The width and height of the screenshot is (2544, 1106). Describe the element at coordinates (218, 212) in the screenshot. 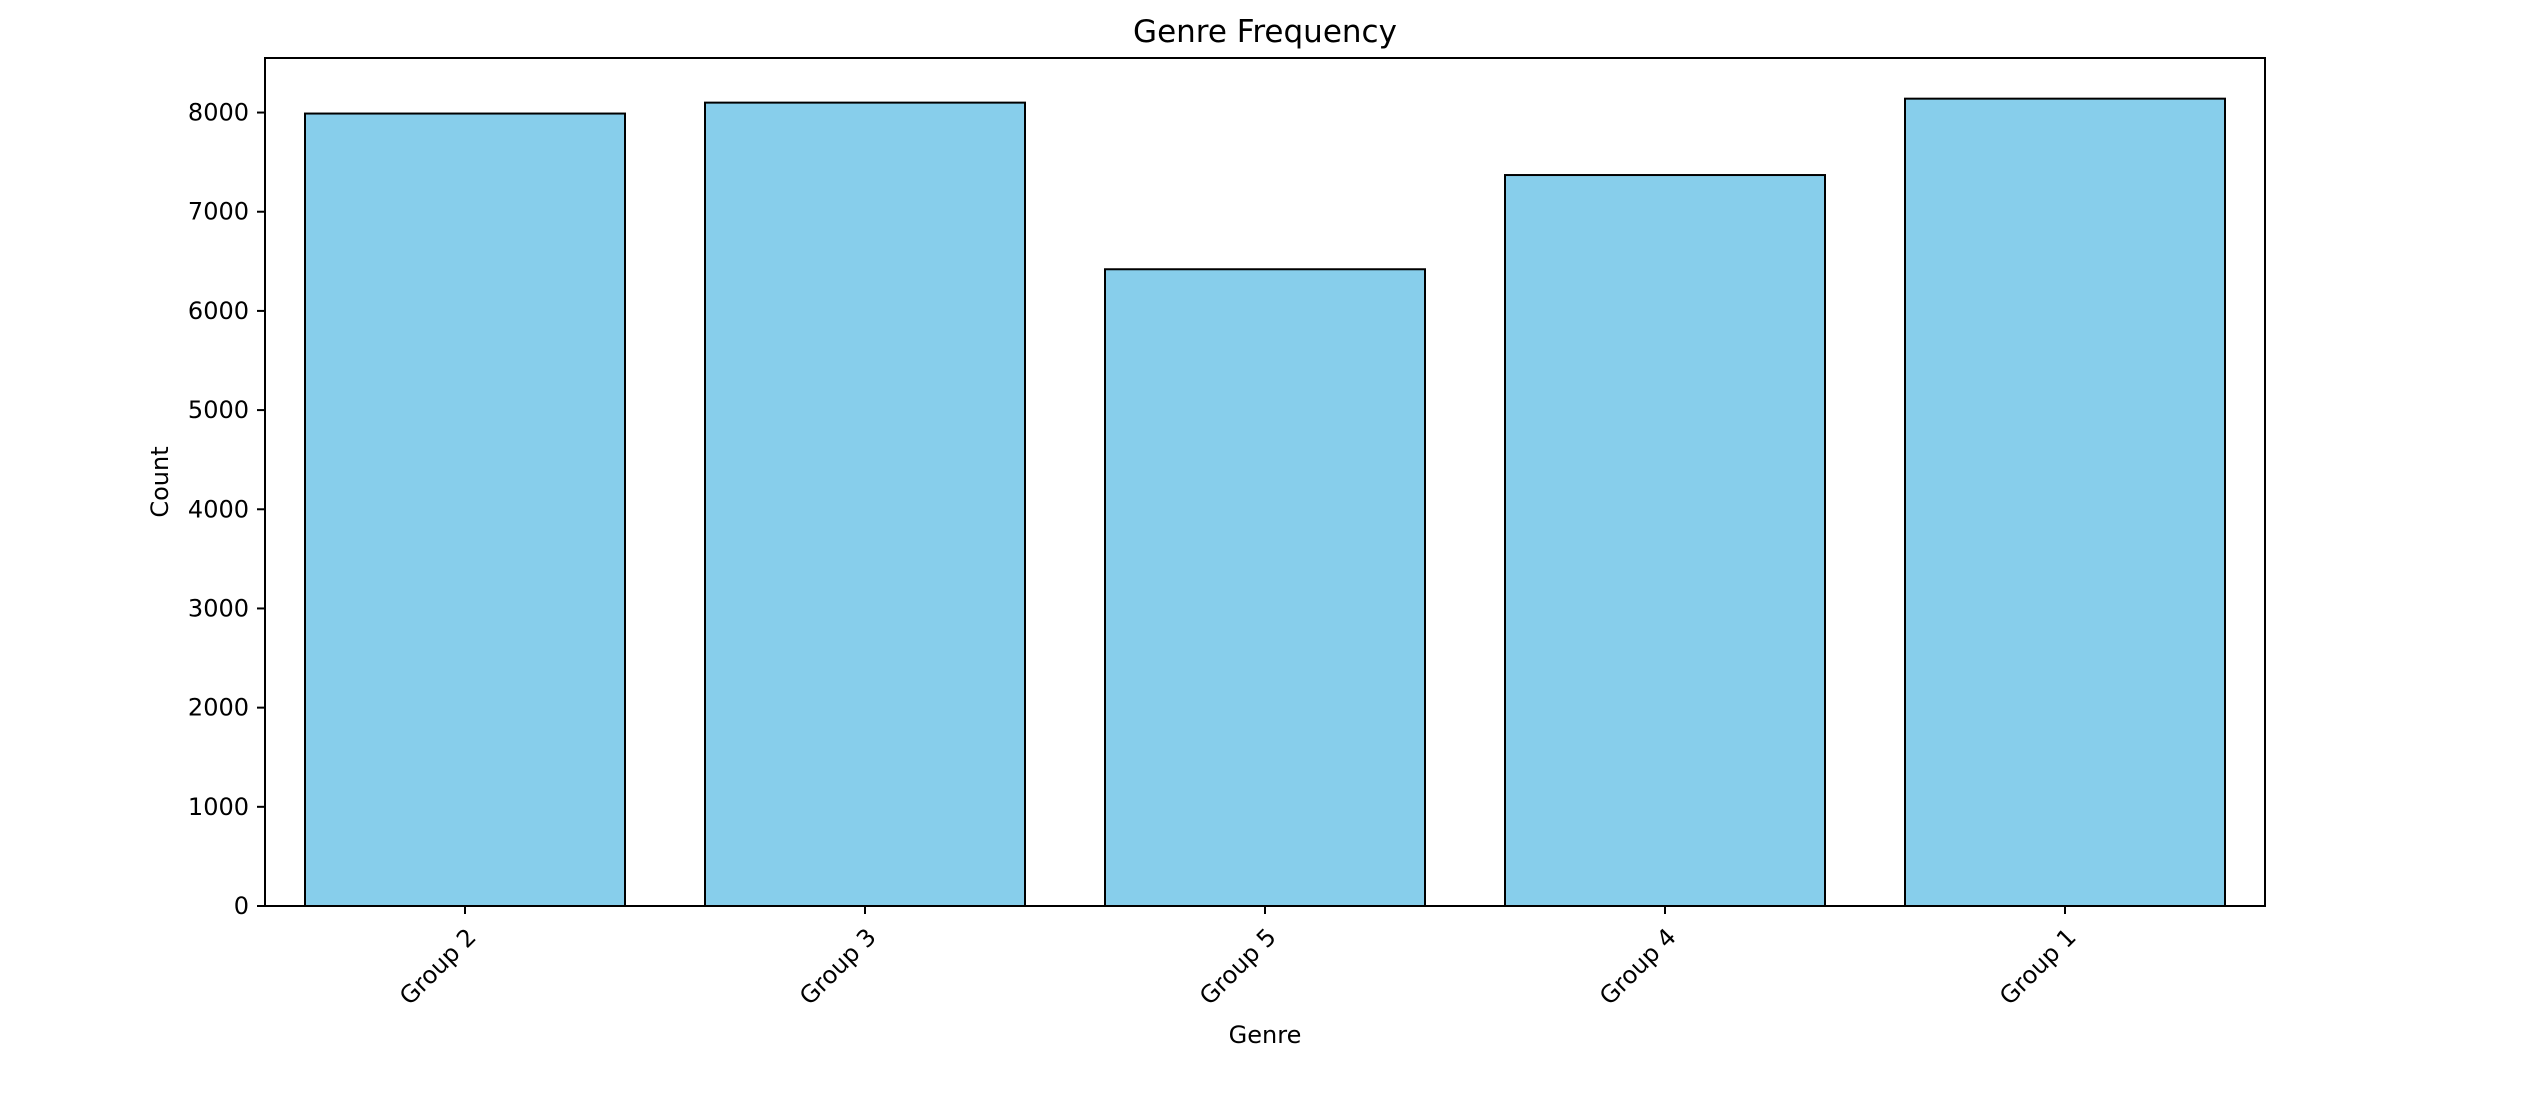

I see `y-tick-label: 7000` at that location.